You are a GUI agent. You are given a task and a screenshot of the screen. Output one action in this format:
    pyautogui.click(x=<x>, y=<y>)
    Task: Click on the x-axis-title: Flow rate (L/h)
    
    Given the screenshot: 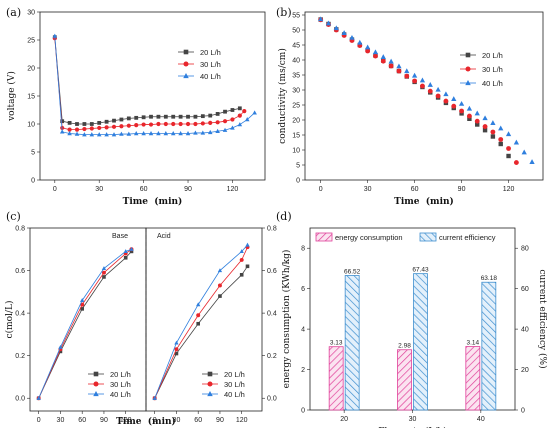 What is the action you would take?
    pyautogui.click(x=412, y=427)
    